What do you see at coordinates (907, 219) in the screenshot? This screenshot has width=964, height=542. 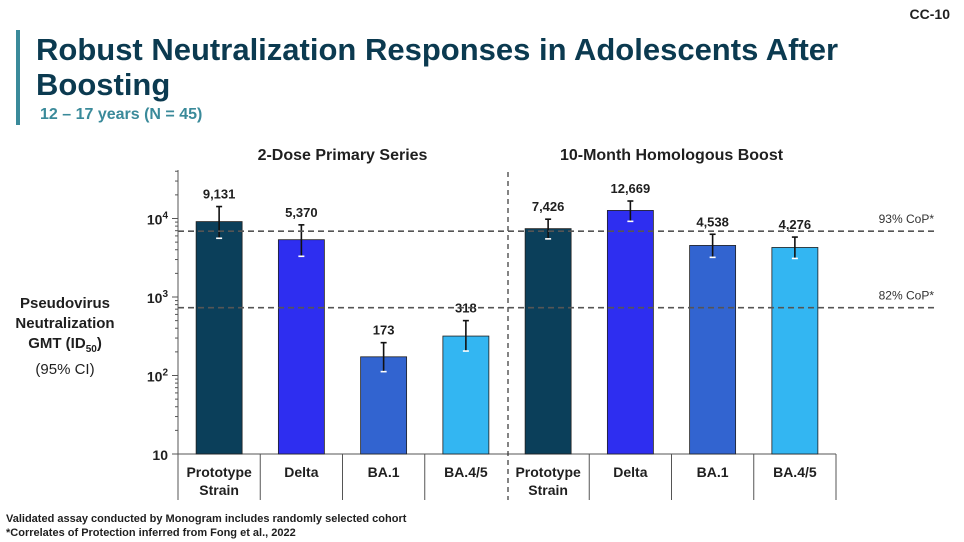 I see `reference-line-label: 93% CoP*` at bounding box center [907, 219].